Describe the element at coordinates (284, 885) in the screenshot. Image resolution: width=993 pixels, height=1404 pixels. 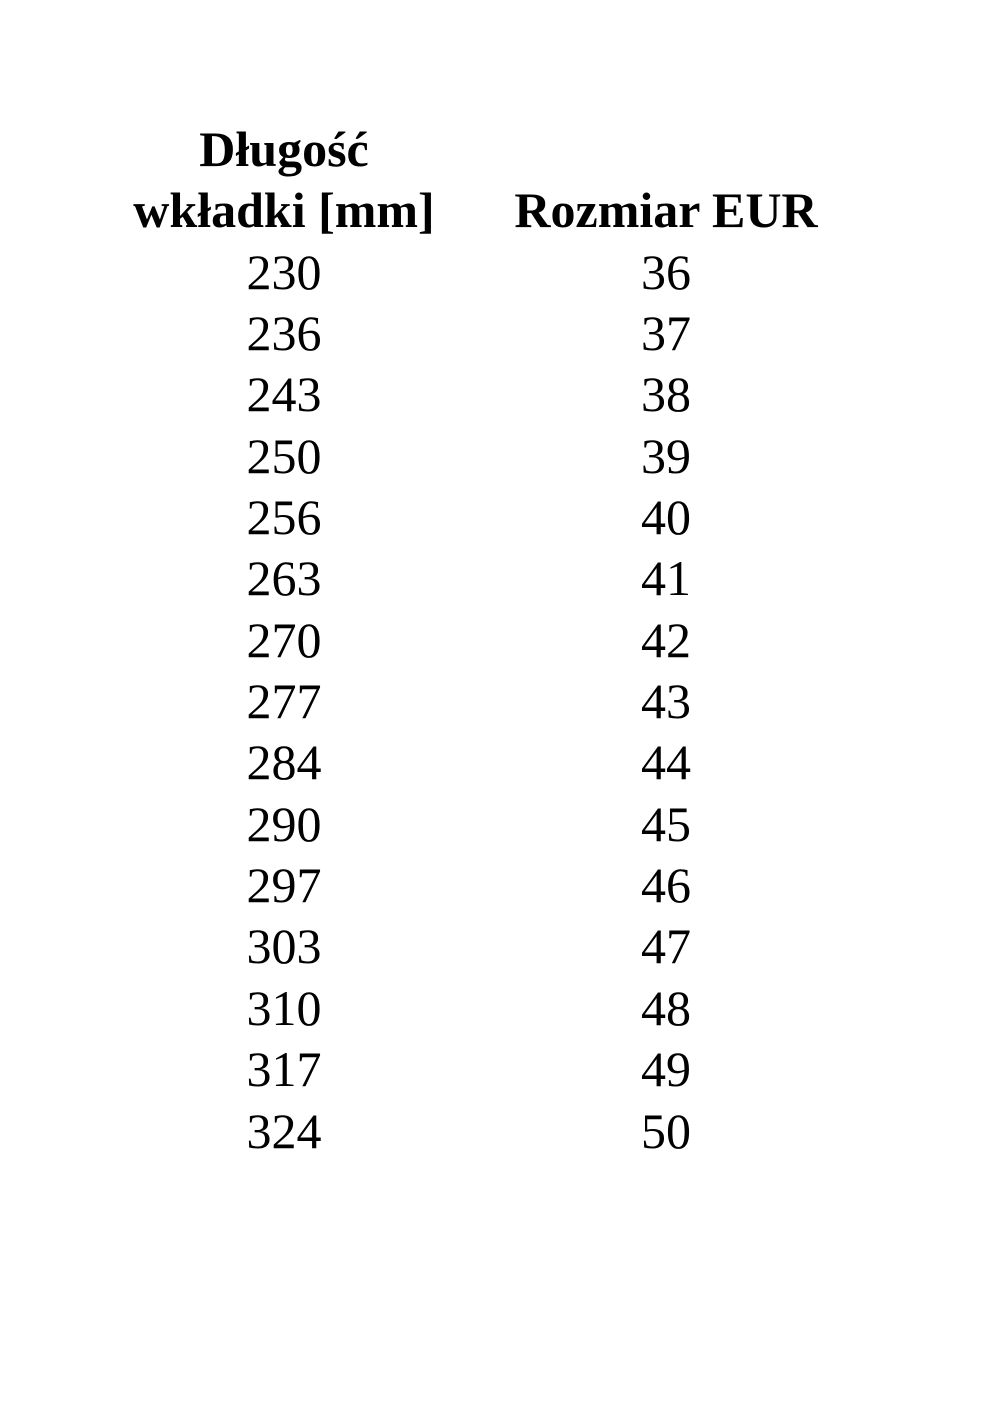
I see `insole-length-cell: 297` at that location.